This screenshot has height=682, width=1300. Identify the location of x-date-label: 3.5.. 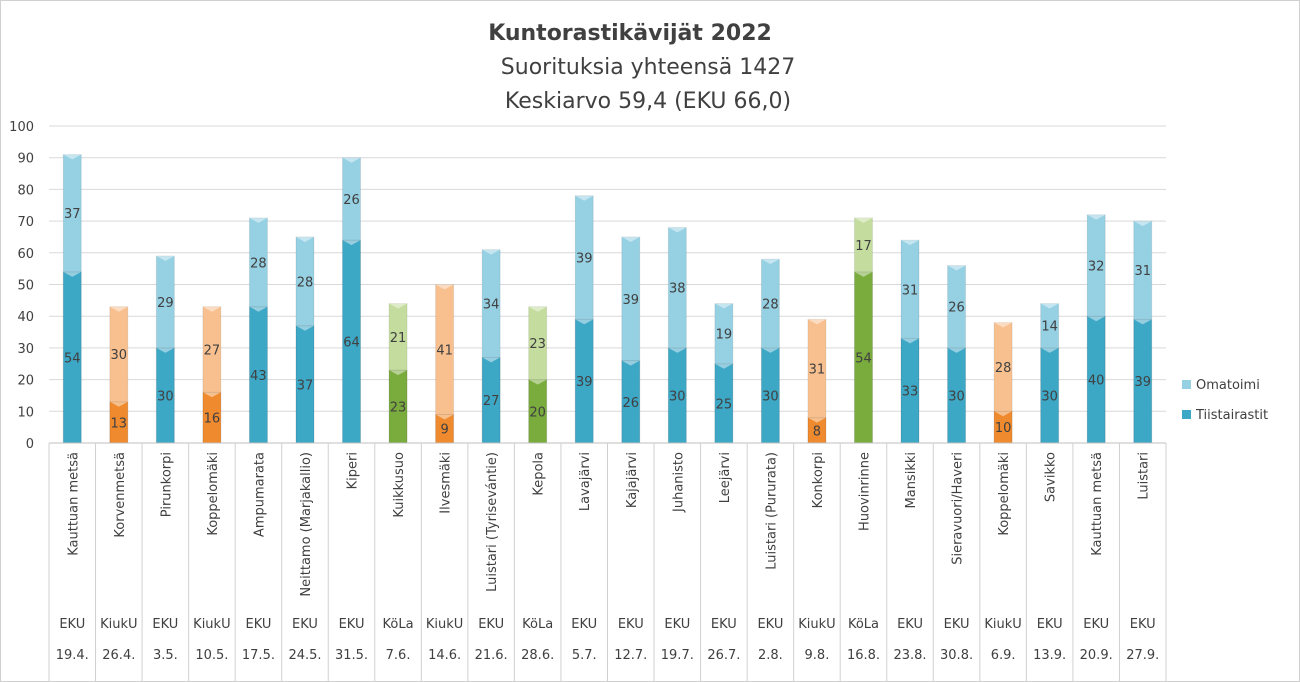
(165, 655).